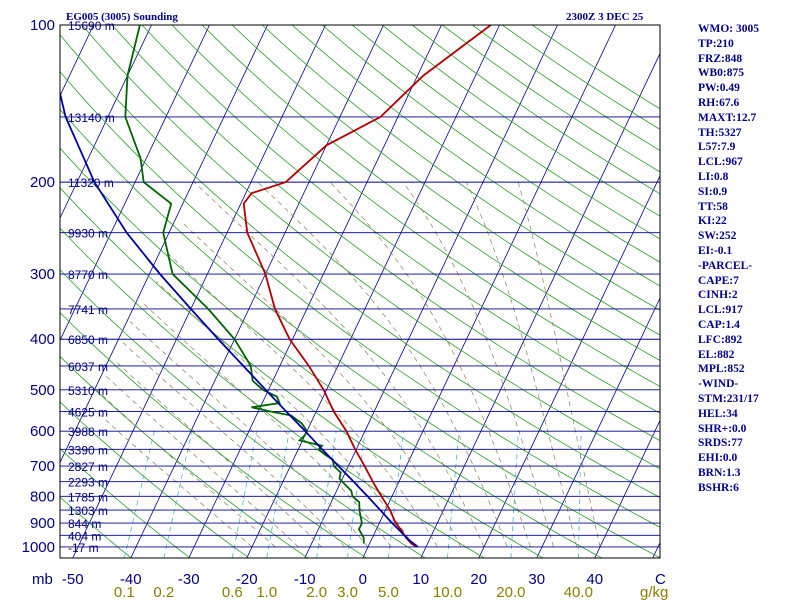 This screenshot has height=600, width=800. Describe the element at coordinates (718, 280) in the screenshot. I see `sounding-index-item: CAPE:7` at that location.